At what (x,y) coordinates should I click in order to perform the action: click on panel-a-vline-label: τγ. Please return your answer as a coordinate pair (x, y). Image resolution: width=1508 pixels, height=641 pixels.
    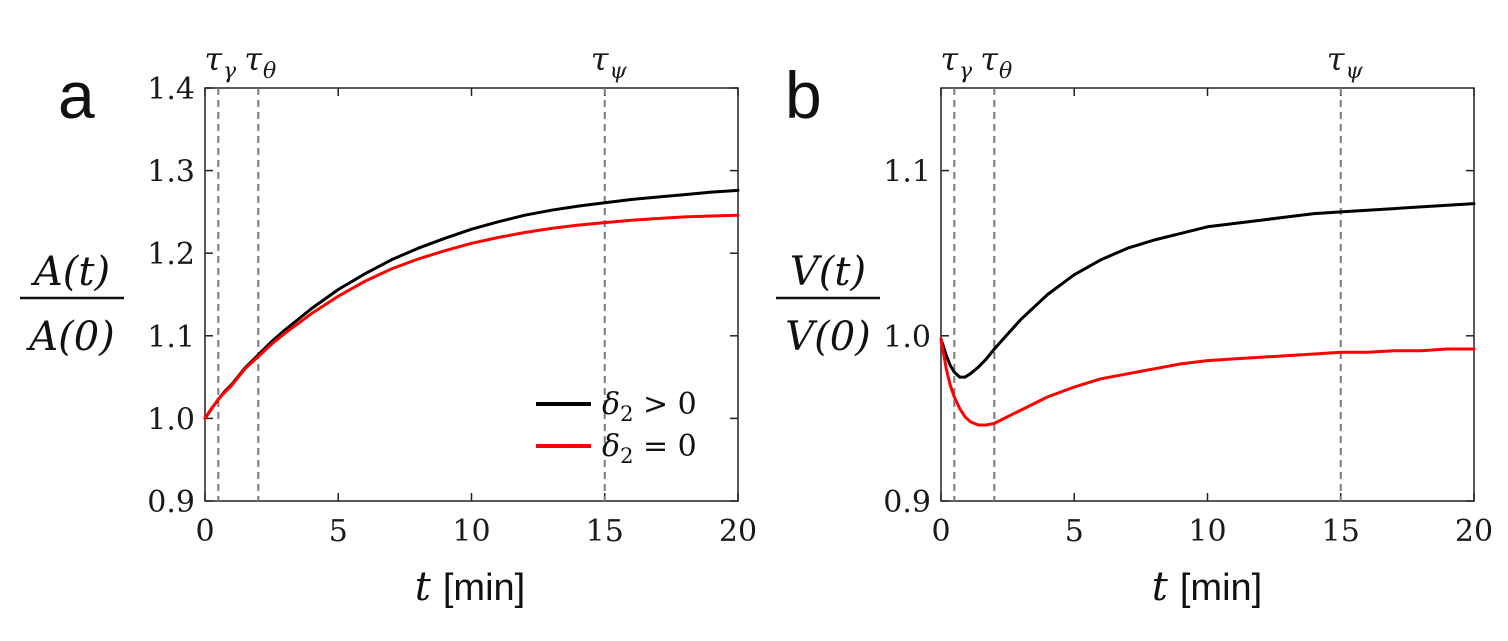
    Looking at the image, I should click on (220, 62).